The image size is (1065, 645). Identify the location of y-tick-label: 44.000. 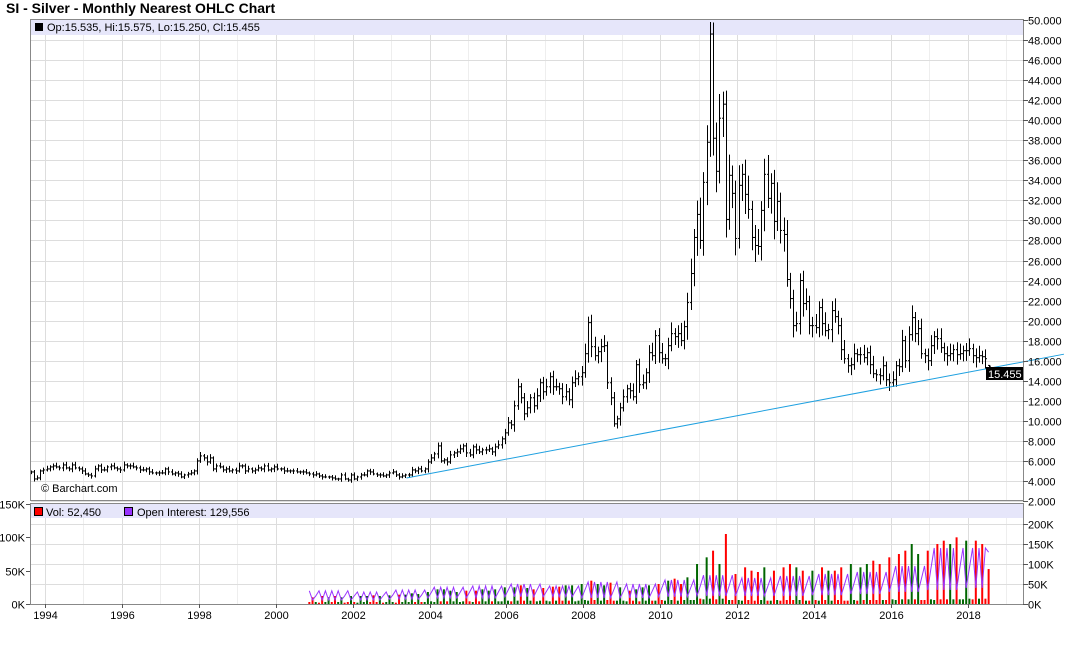
(1045, 82).